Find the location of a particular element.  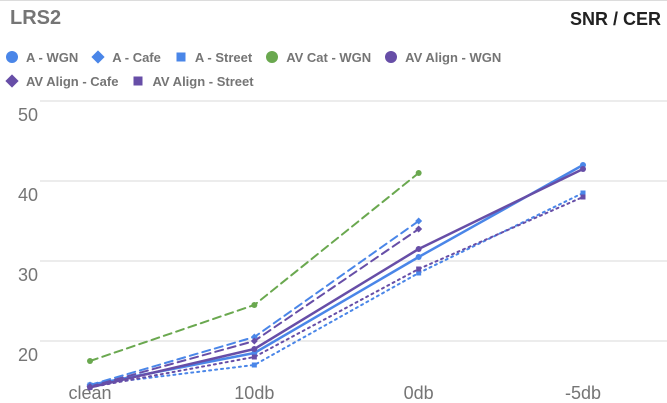

legend-item-a-wgn: A - WGN is located at coordinates (42, 57).